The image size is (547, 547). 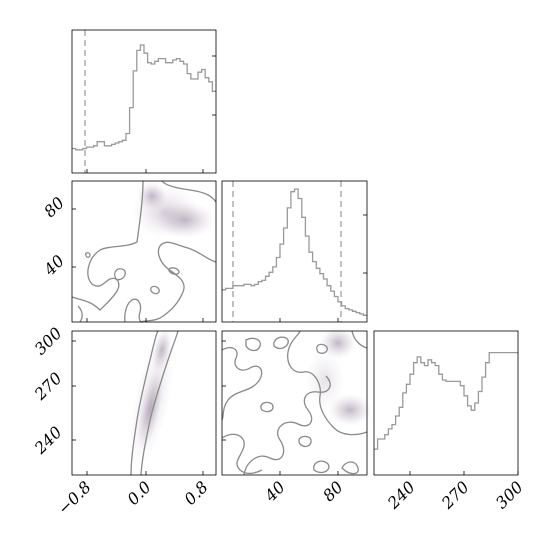 I want to click on tick-label-y-param1: 80, so click(x=54, y=207).